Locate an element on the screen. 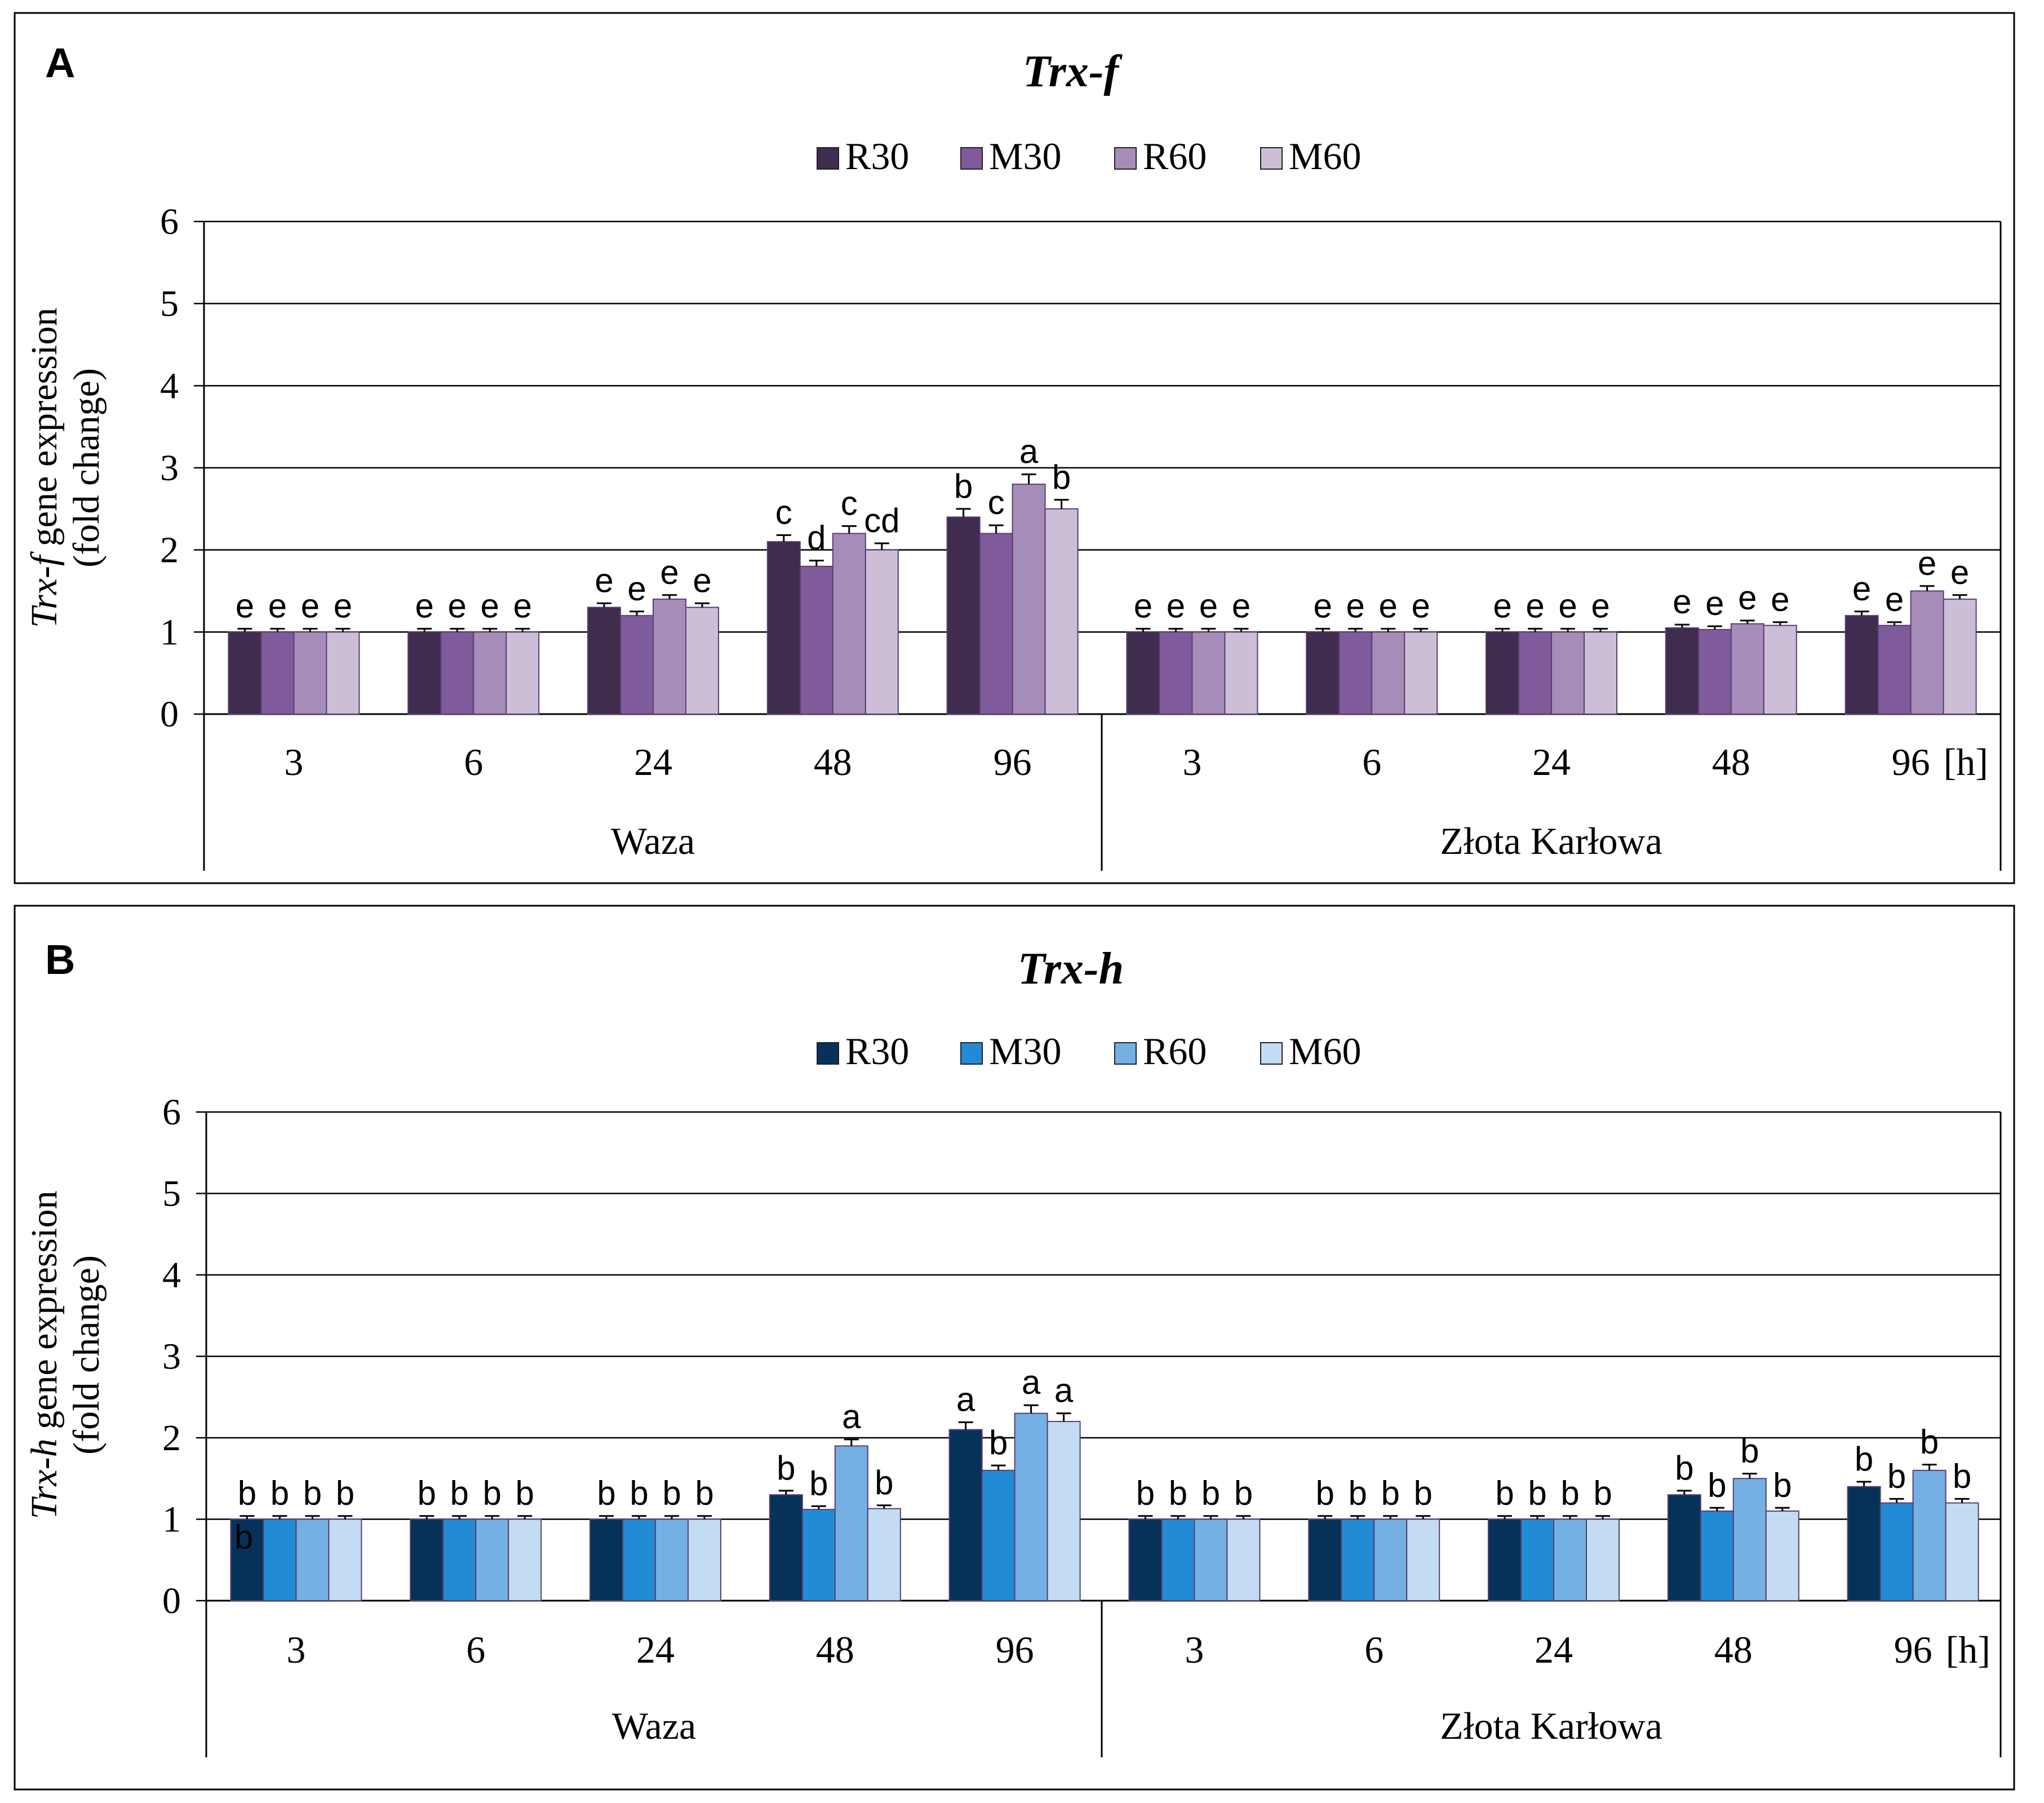 This screenshot has height=1803, width=2044. panel-label: A is located at coordinates (60, 63).